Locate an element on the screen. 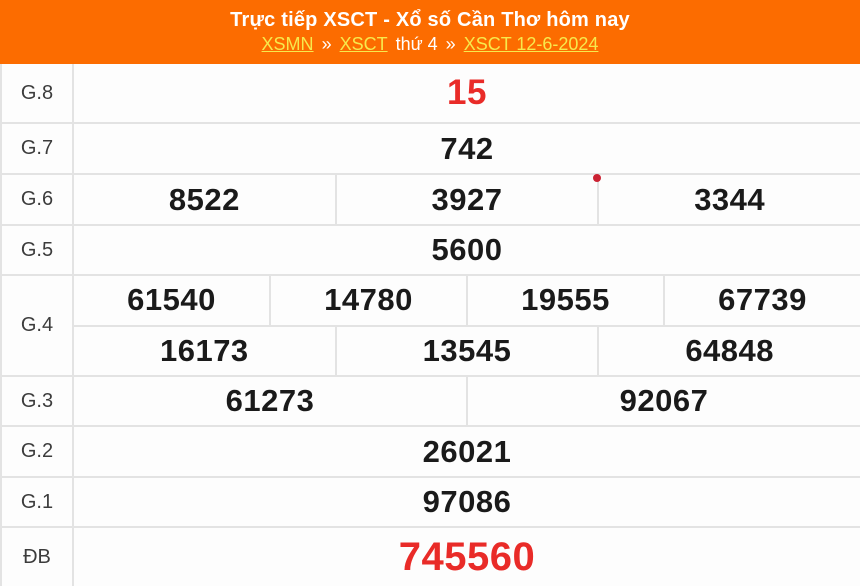  prize-values: 745560 is located at coordinates (467, 557).